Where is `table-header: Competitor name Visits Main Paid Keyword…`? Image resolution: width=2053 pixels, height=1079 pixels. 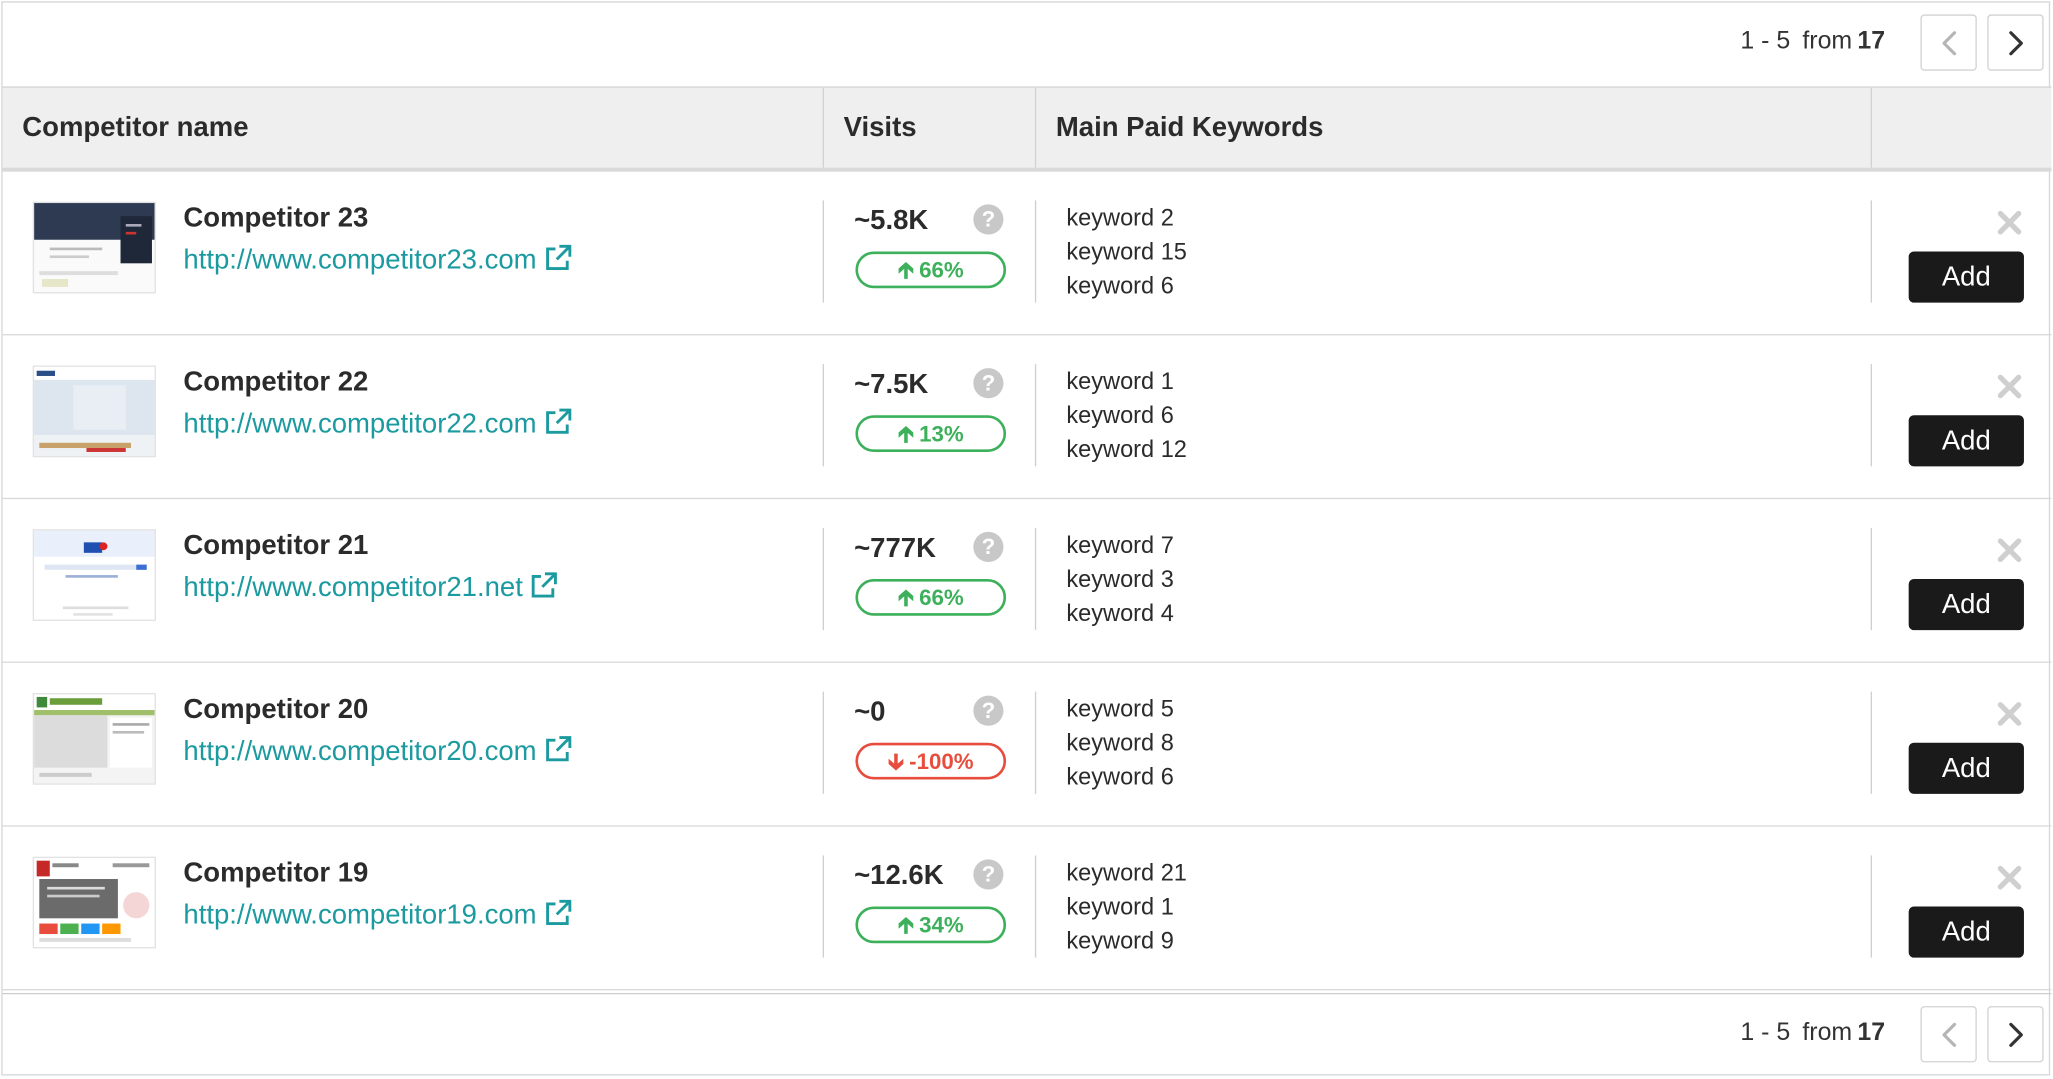 table-header: Competitor name Visits Main Paid Keyword… is located at coordinates (1027, 129).